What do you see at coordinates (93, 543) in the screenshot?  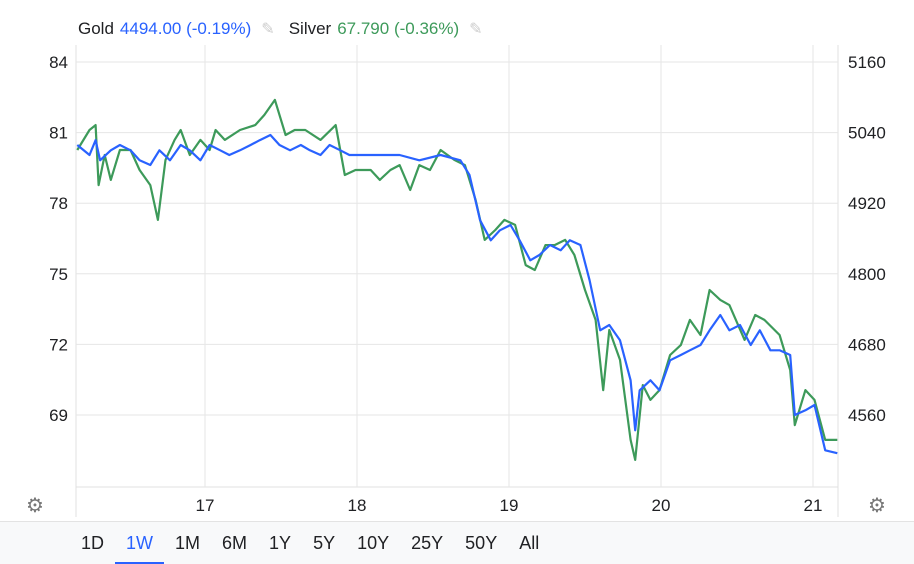 I see `range-1d: 1D` at bounding box center [93, 543].